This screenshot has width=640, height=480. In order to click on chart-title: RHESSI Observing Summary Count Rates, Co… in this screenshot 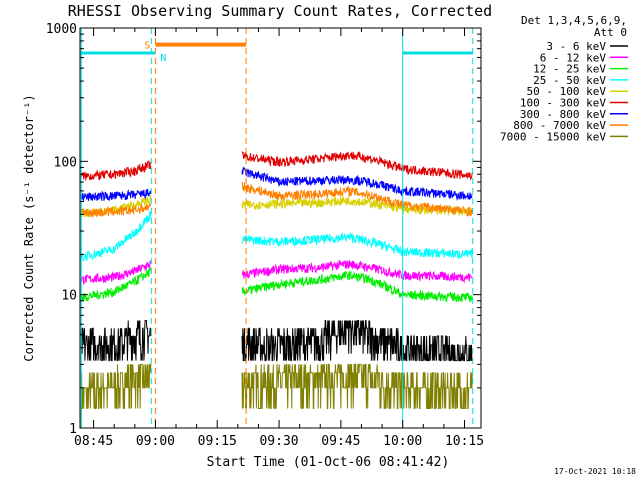, I will do `click(280, 11)`.